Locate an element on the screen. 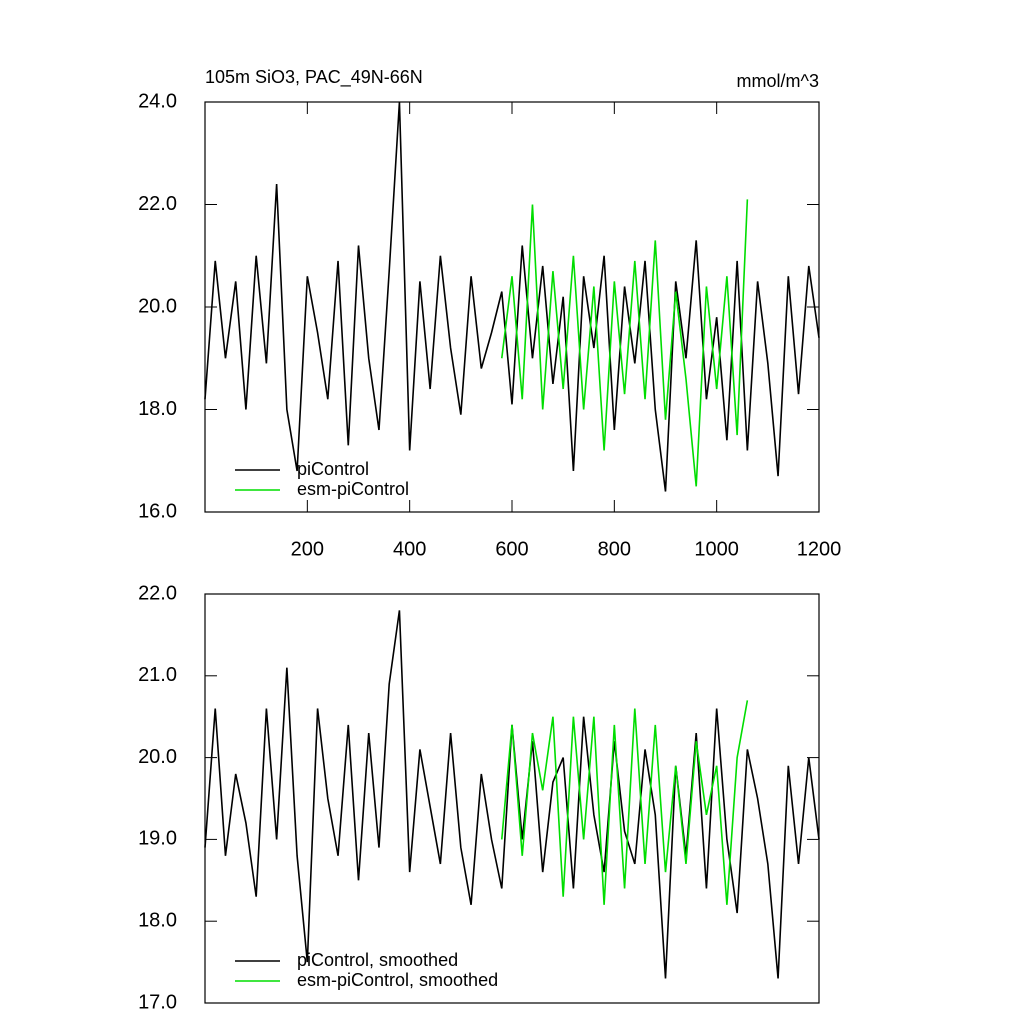  x-tick-label: 400 is located at coordinates (409, 549).